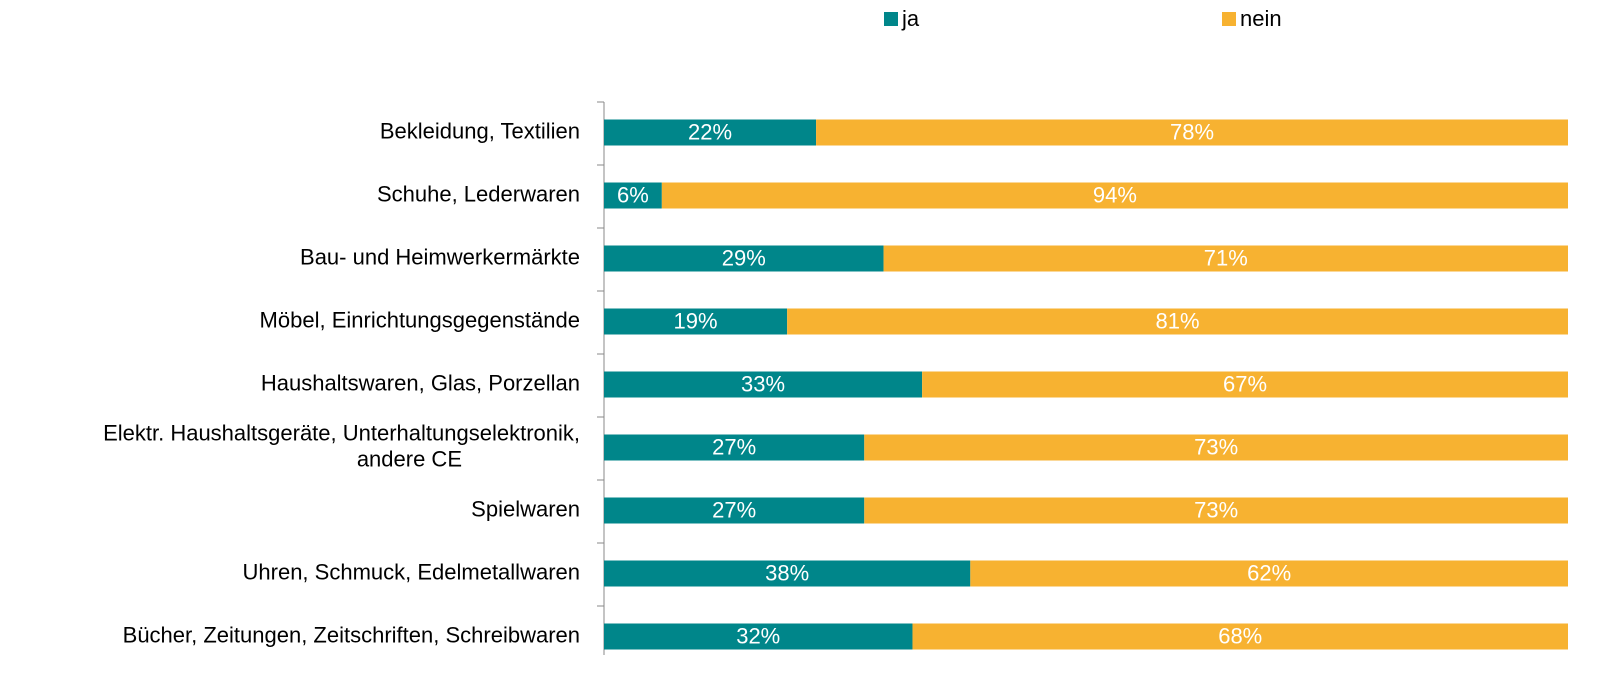  I want to click on value-label: 6%, so click(633, 194).